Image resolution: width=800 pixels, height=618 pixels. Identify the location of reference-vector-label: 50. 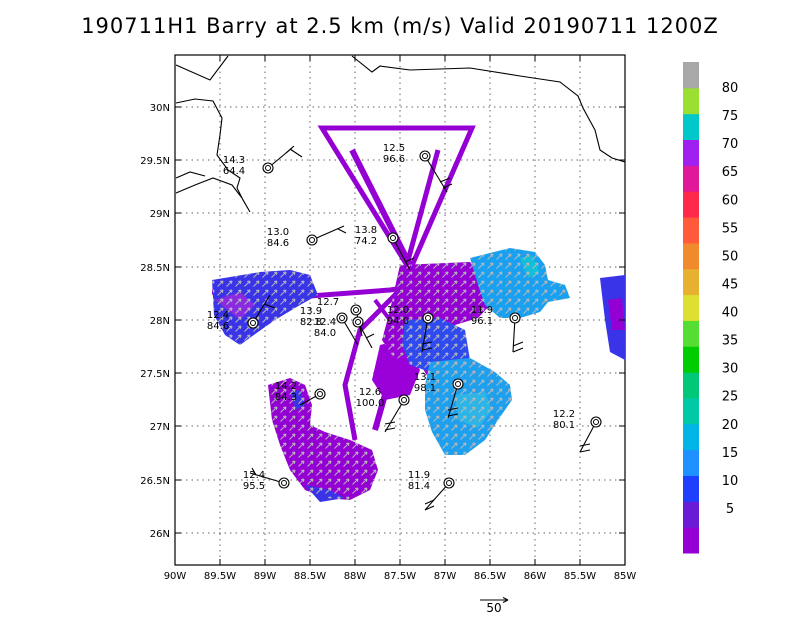
(493, 608).